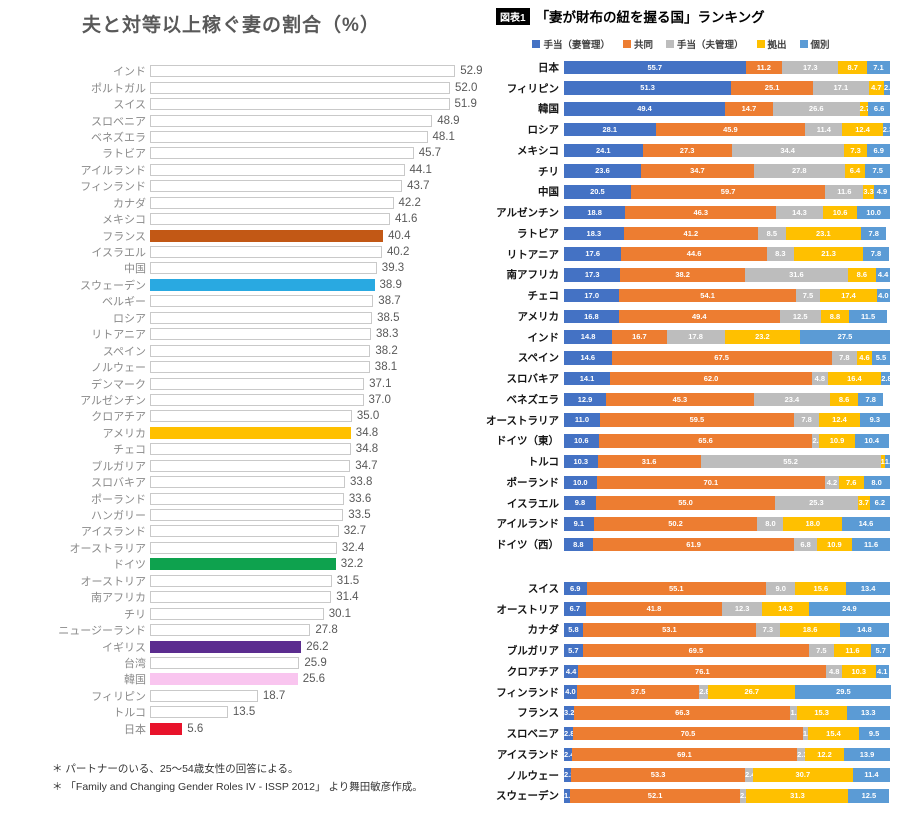 Image resolution: width=900 pixels, height=813 pixels. What do you see at coordinates (792, 399) in the screenshot?
I see `segment-value: 23.4` at bounding box center [792, 399].